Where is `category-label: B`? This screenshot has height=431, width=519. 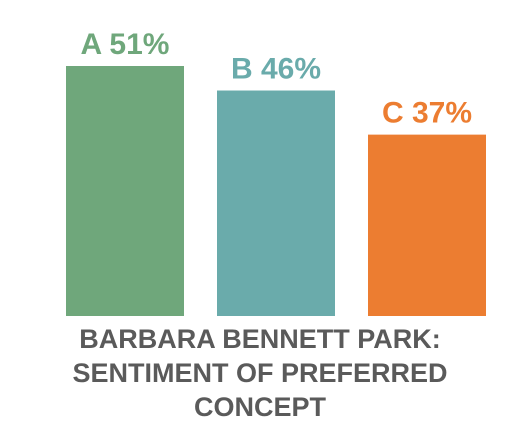
category-label: B is located at coordinates (242, 69).